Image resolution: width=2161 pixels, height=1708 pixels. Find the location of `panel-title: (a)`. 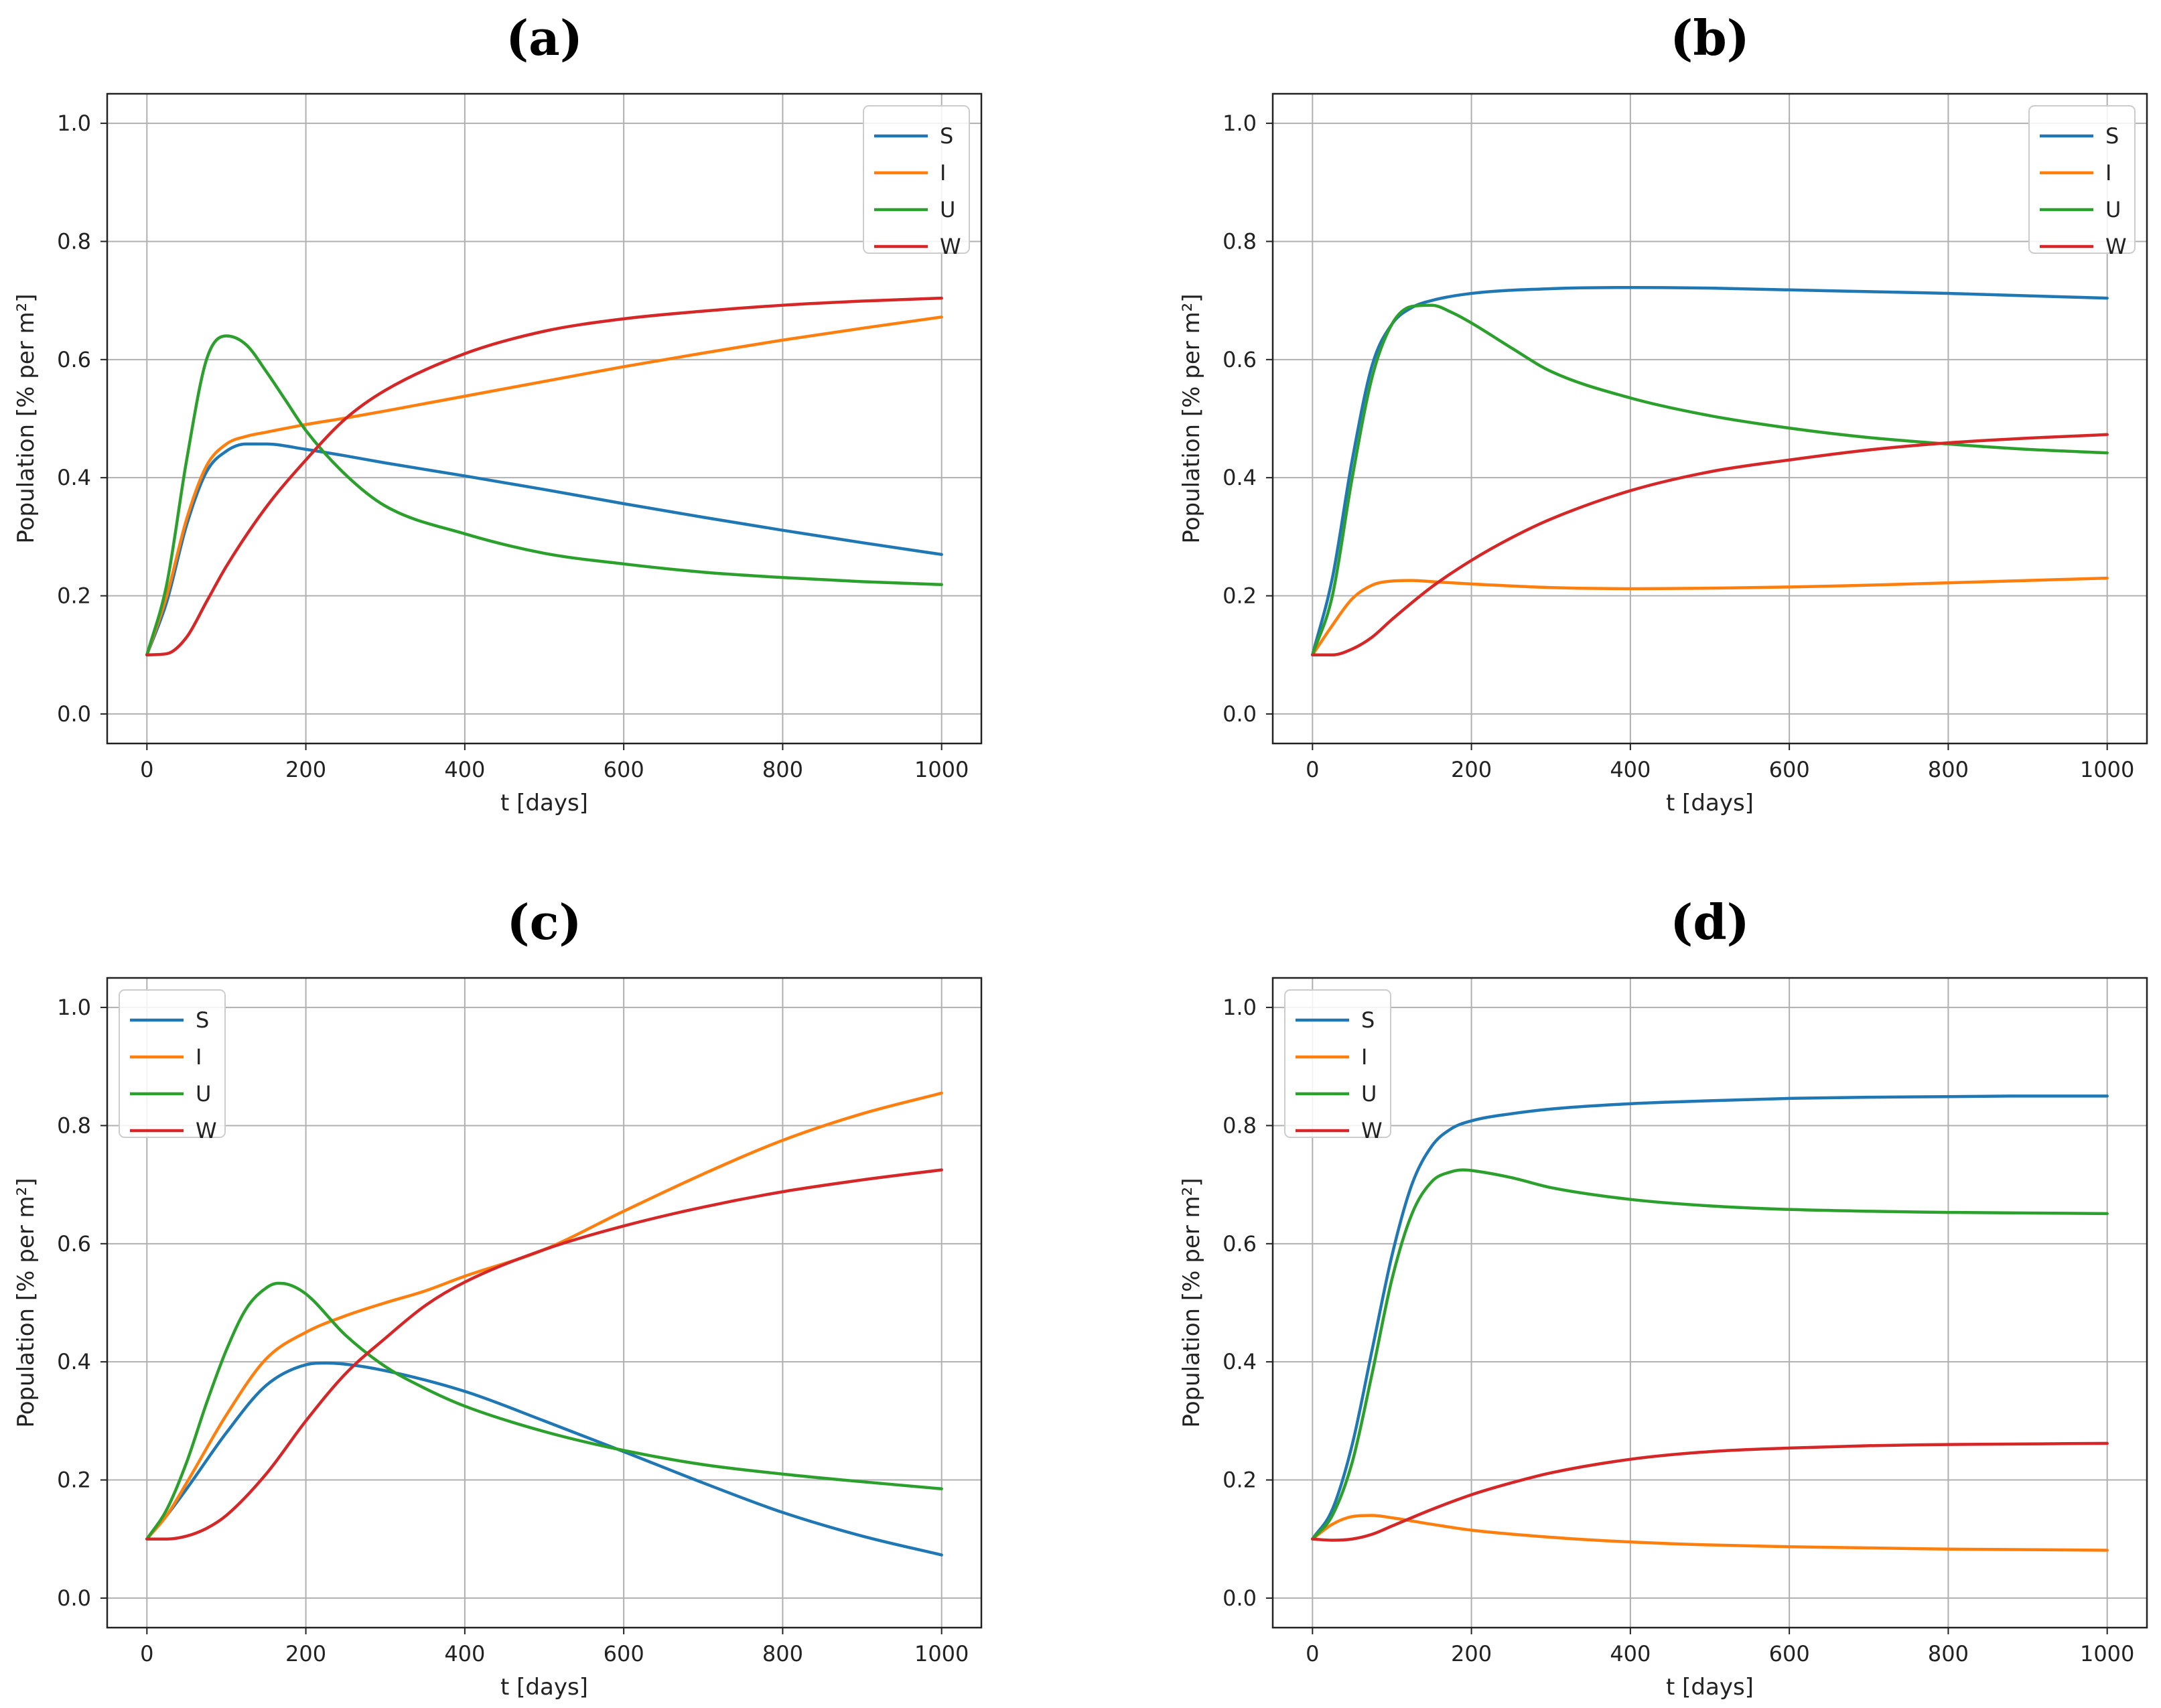

panel-title: (a) is located at coordinates (544, 37).